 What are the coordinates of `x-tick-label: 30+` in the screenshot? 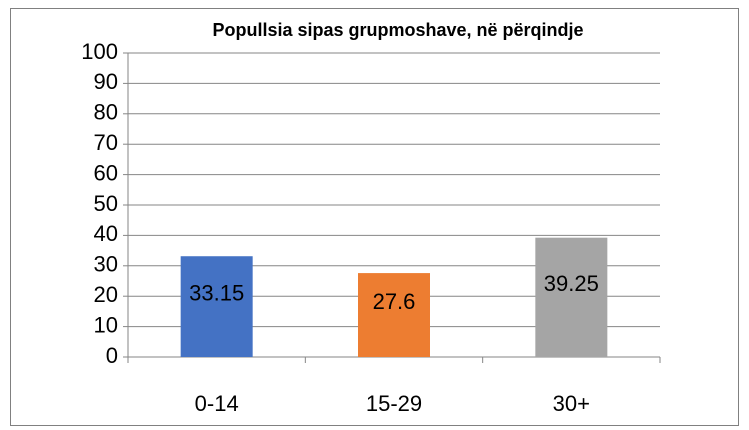 It's located at (571, 403).